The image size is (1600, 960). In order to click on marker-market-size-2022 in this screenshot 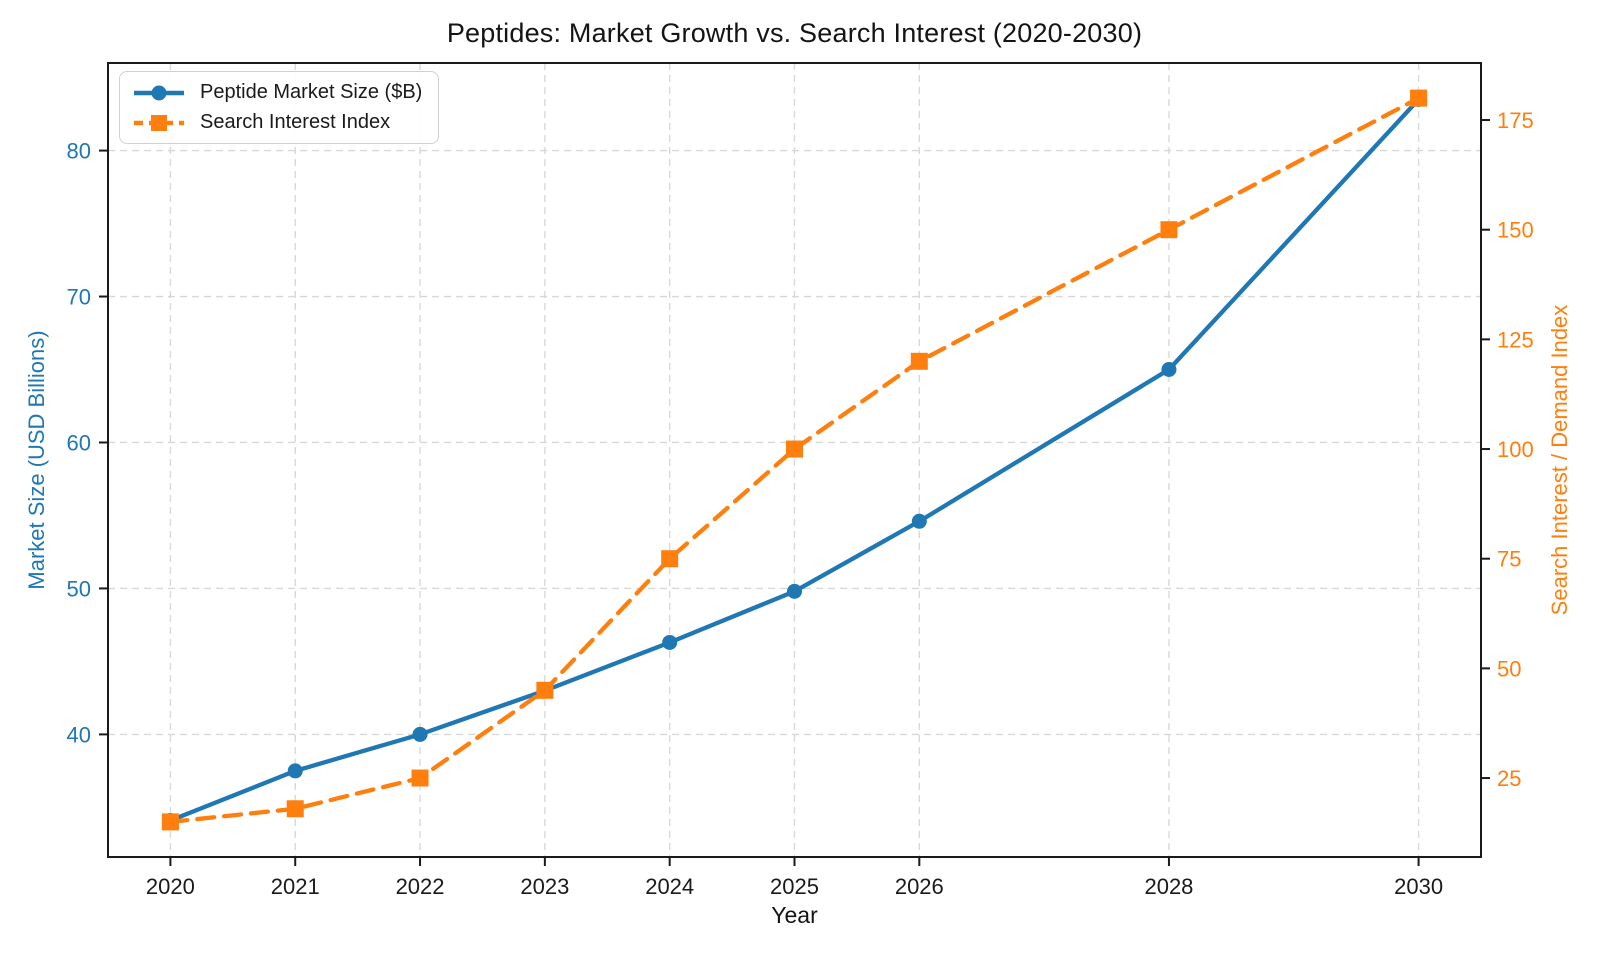, I will do `click(420, 734)`.